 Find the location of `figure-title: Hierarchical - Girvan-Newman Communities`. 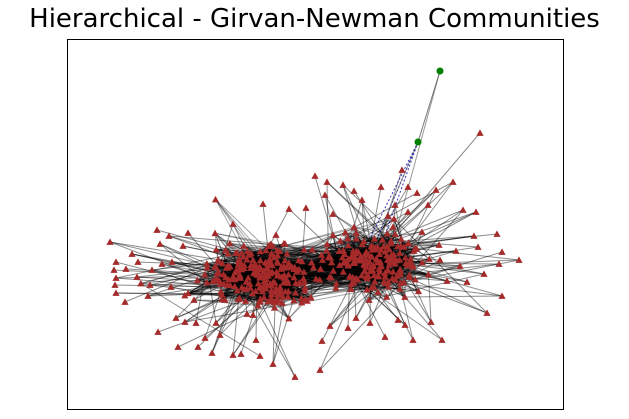

figure-title: Hierarchical - Girvan-Newman Communities is located at coordinates (314, 19).